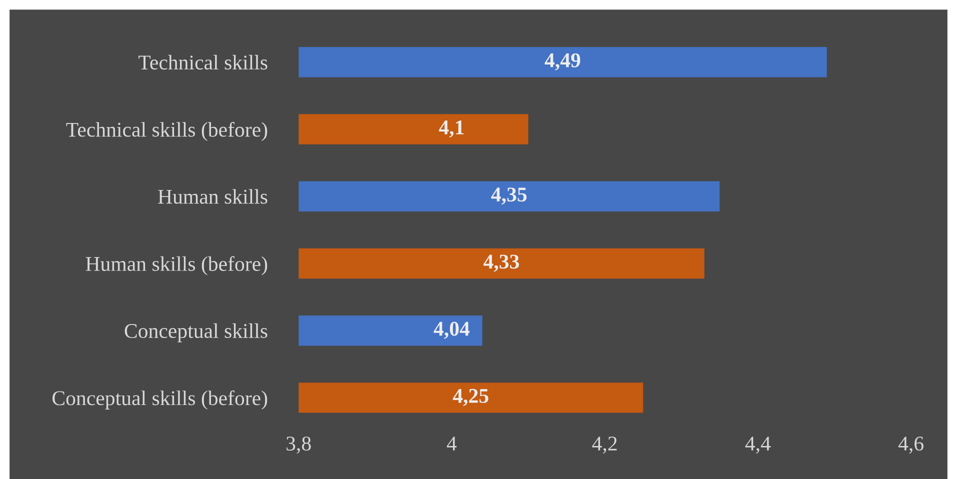  Describe the element at coordinates (758, 445) in the screenshot. I see `x-tick-label: 4,4` at that location.